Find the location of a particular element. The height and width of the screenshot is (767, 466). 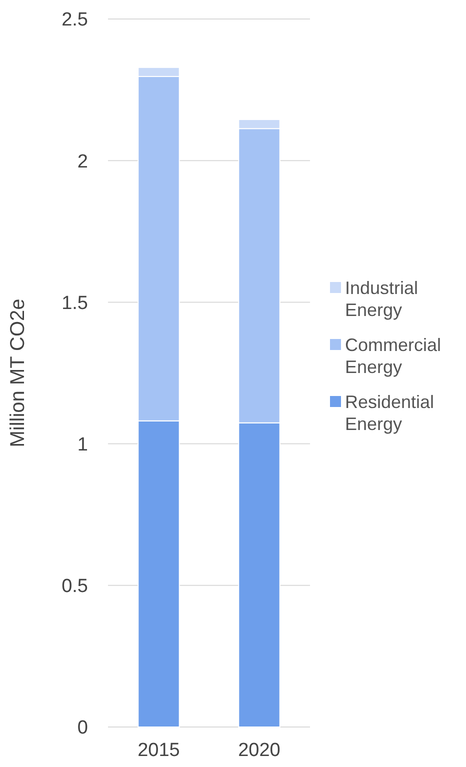

y-axis-title: Million MT CO2e is located at coordinates (18, 373).